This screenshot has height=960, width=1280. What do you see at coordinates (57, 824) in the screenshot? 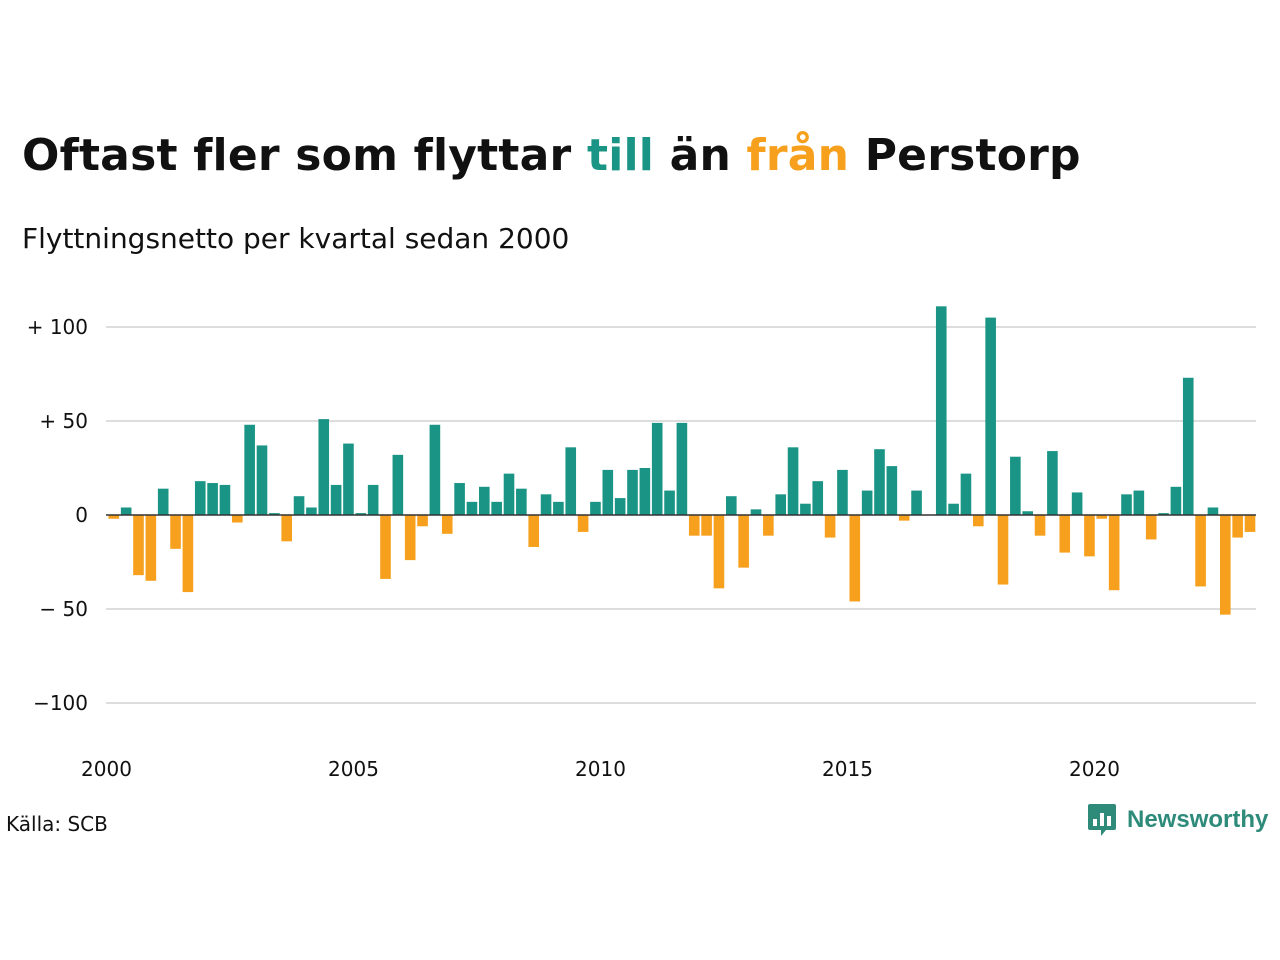
I see `source-note: Källa: SCB` at bounding box center [57, 824].